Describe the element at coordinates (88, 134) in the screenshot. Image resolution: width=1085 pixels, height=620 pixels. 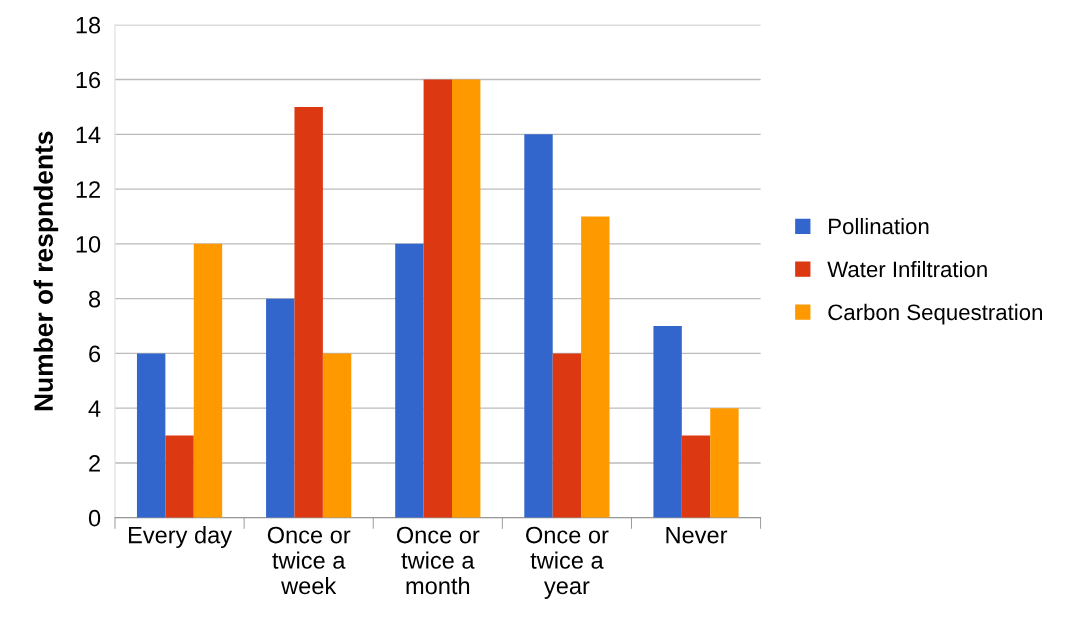
I see `y-tick-label: 14` at that location.